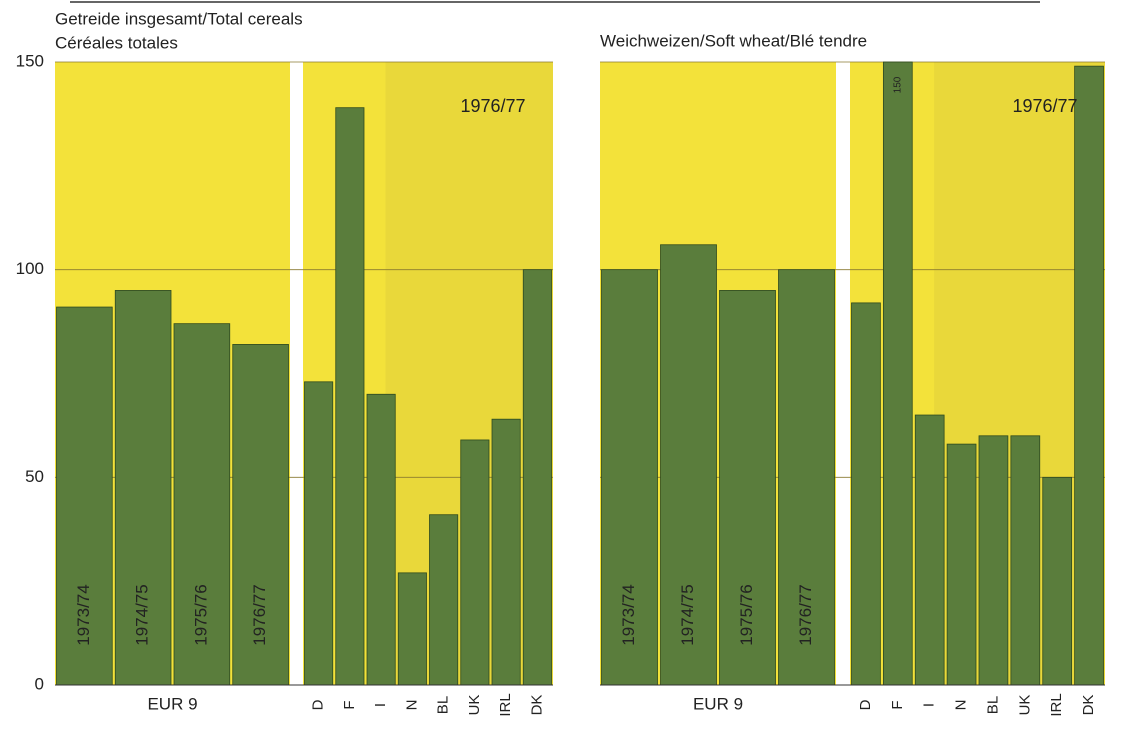 The width and height of the screenshot is (1136, 729). Describe the element at coordinates (34, 476) in the screenshot. I see `y-tick-label: 50` at that location.